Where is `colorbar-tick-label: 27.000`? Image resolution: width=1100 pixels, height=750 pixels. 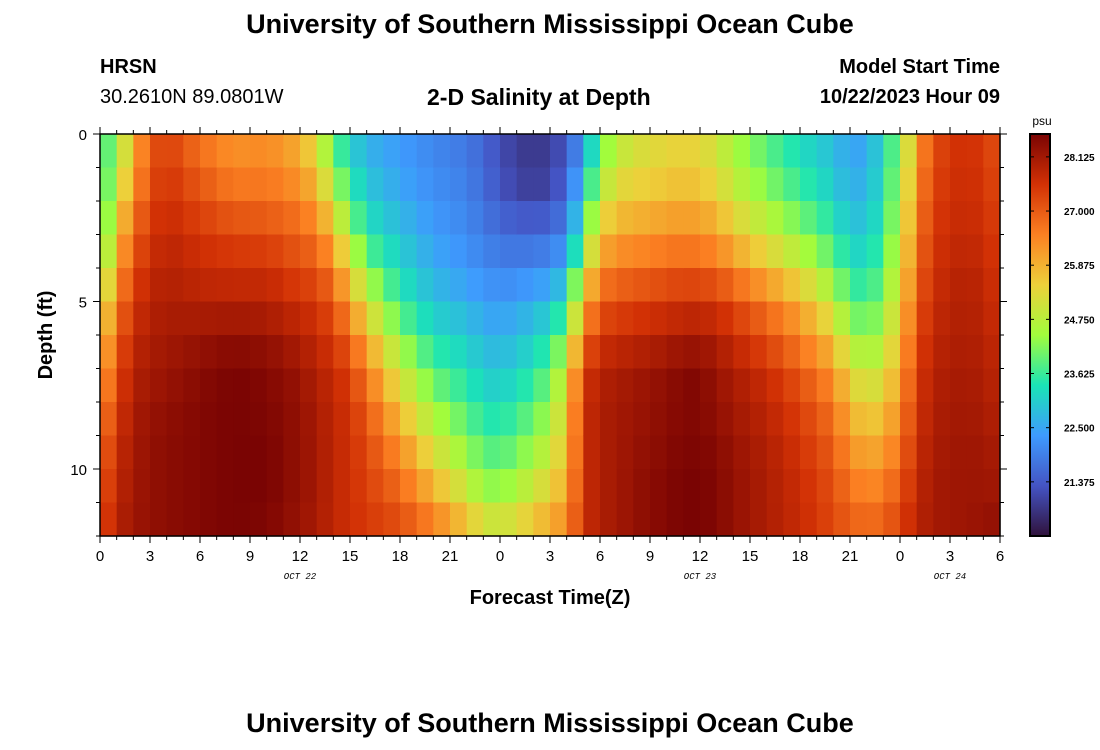 colorbar-tick-label: 27.000 is located at coordinates (1079, 212).